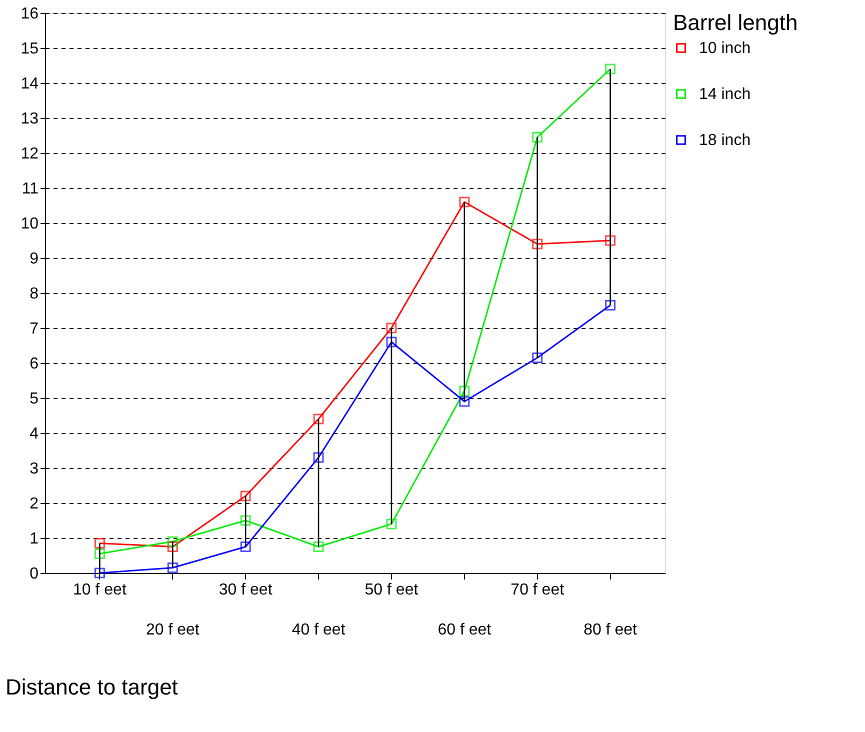 Image resolution: width=865 pixels, height=732 pixels. I want to click on y-tick-label: 6, so click(34, 364).